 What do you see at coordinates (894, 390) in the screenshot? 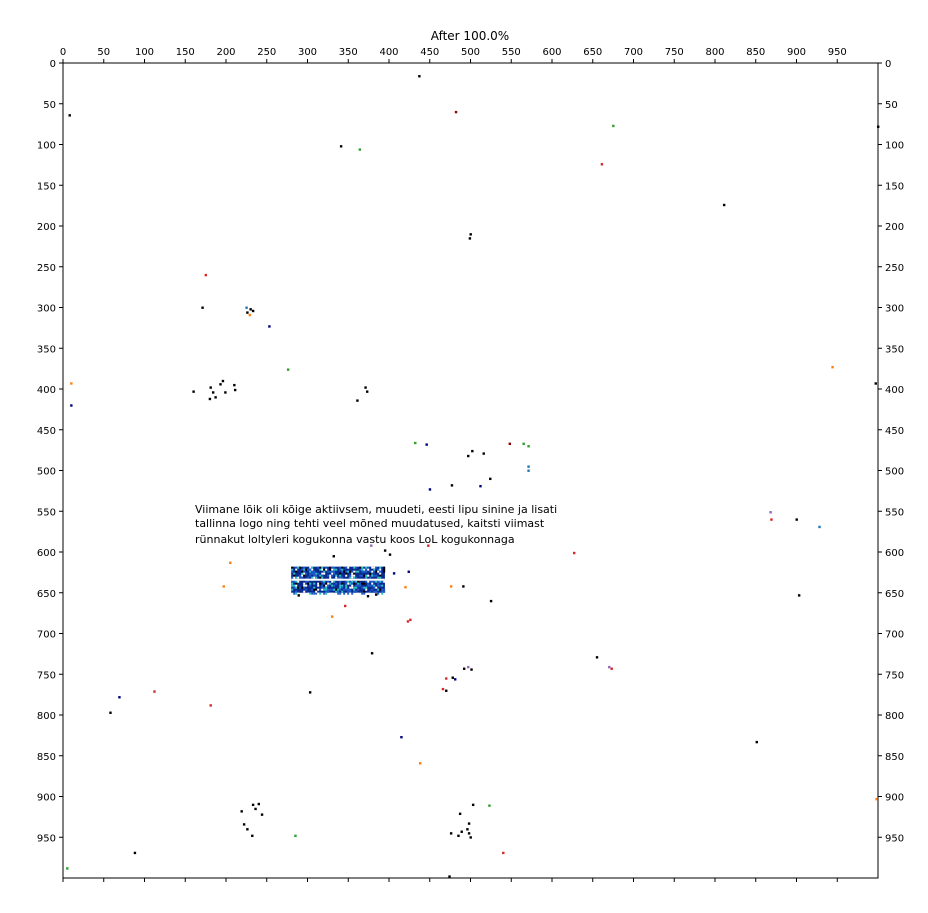
I see `y-tick-label-right: 400` at bounding box center [894, 390].